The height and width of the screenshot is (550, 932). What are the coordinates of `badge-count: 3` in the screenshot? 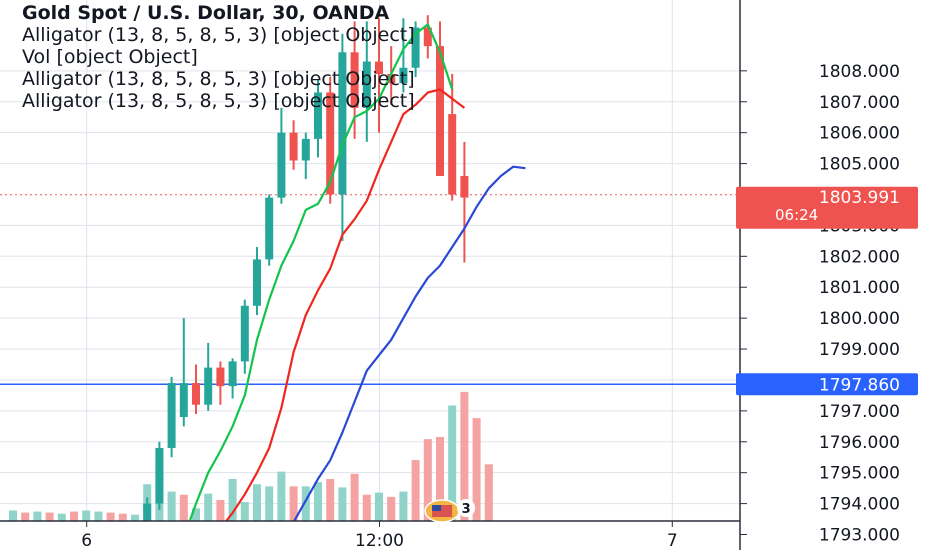 It's located at (466, 509).